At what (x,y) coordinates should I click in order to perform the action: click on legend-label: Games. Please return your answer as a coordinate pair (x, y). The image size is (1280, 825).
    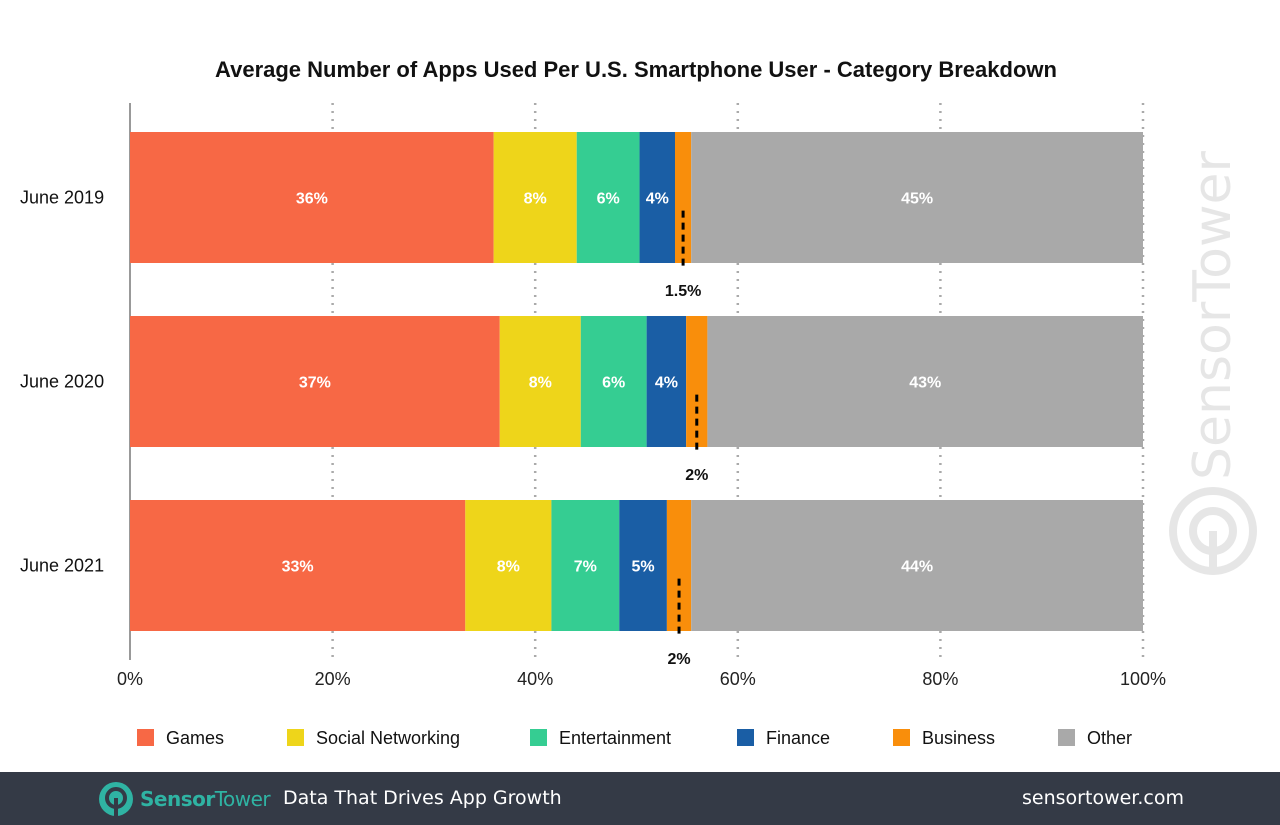
    Looking at the image, I should click on (195, 738).